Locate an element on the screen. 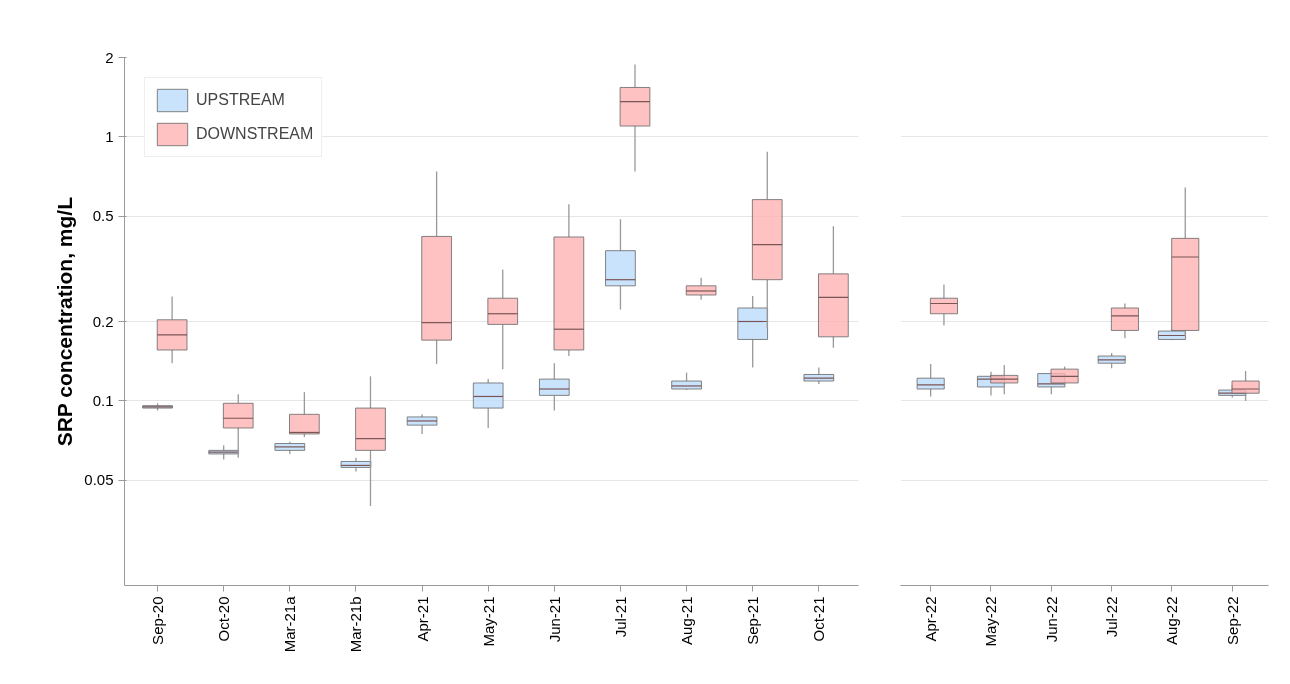 The image size is (1290, 684). x-tick-label: Jul-21 is located at coordinates (620, 617).